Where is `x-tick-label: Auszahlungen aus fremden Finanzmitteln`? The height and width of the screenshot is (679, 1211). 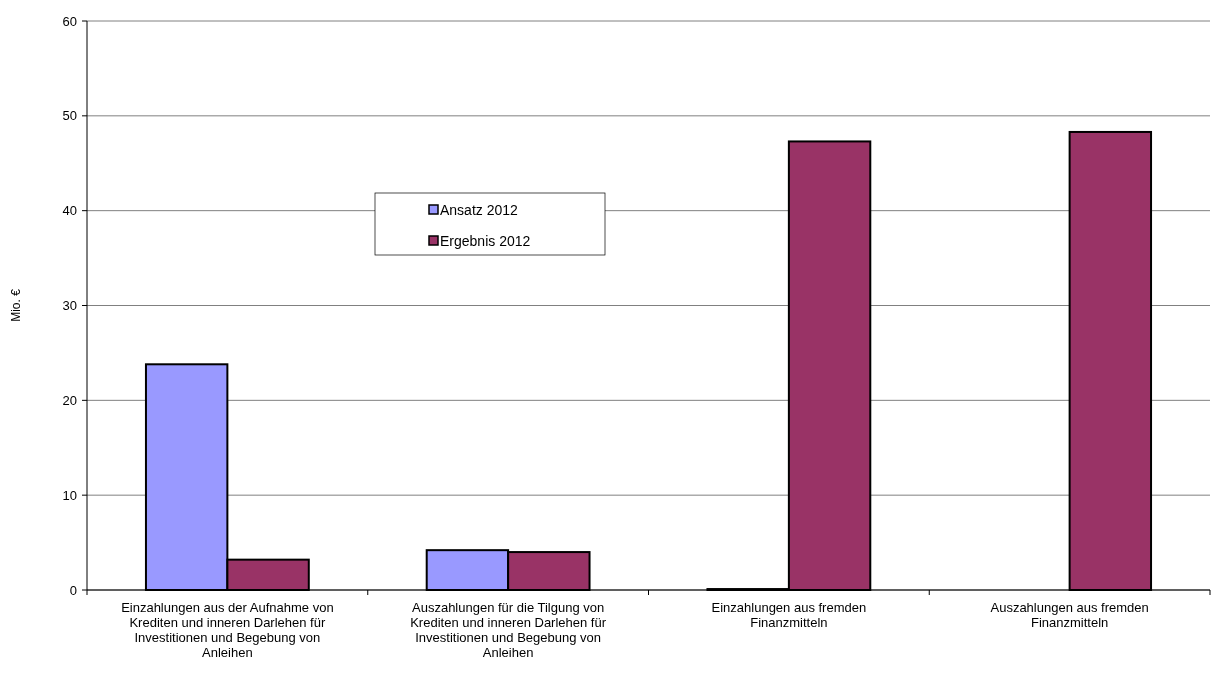
x-tick-label: Auszahlungen aus fremden Finanzmitteln is located at coordinates (1069, 615).